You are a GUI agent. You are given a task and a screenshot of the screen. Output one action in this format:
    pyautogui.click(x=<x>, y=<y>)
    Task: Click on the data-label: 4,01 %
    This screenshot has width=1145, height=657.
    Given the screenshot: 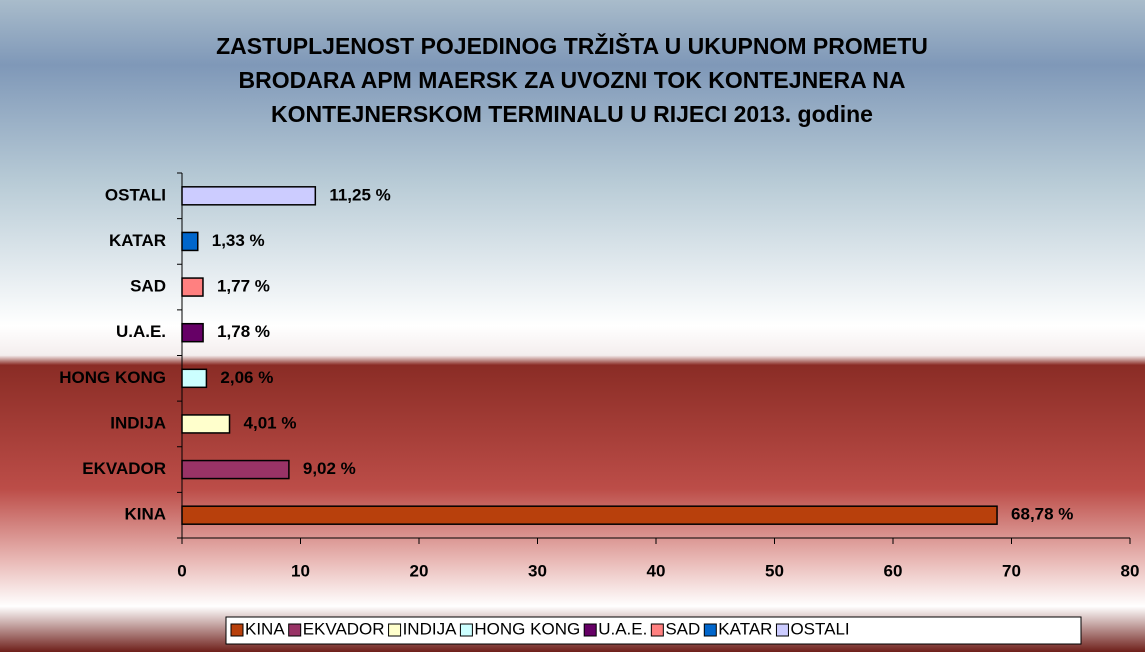 What is the action you would take?
    pyautogui.click(x=270, y=422)
    